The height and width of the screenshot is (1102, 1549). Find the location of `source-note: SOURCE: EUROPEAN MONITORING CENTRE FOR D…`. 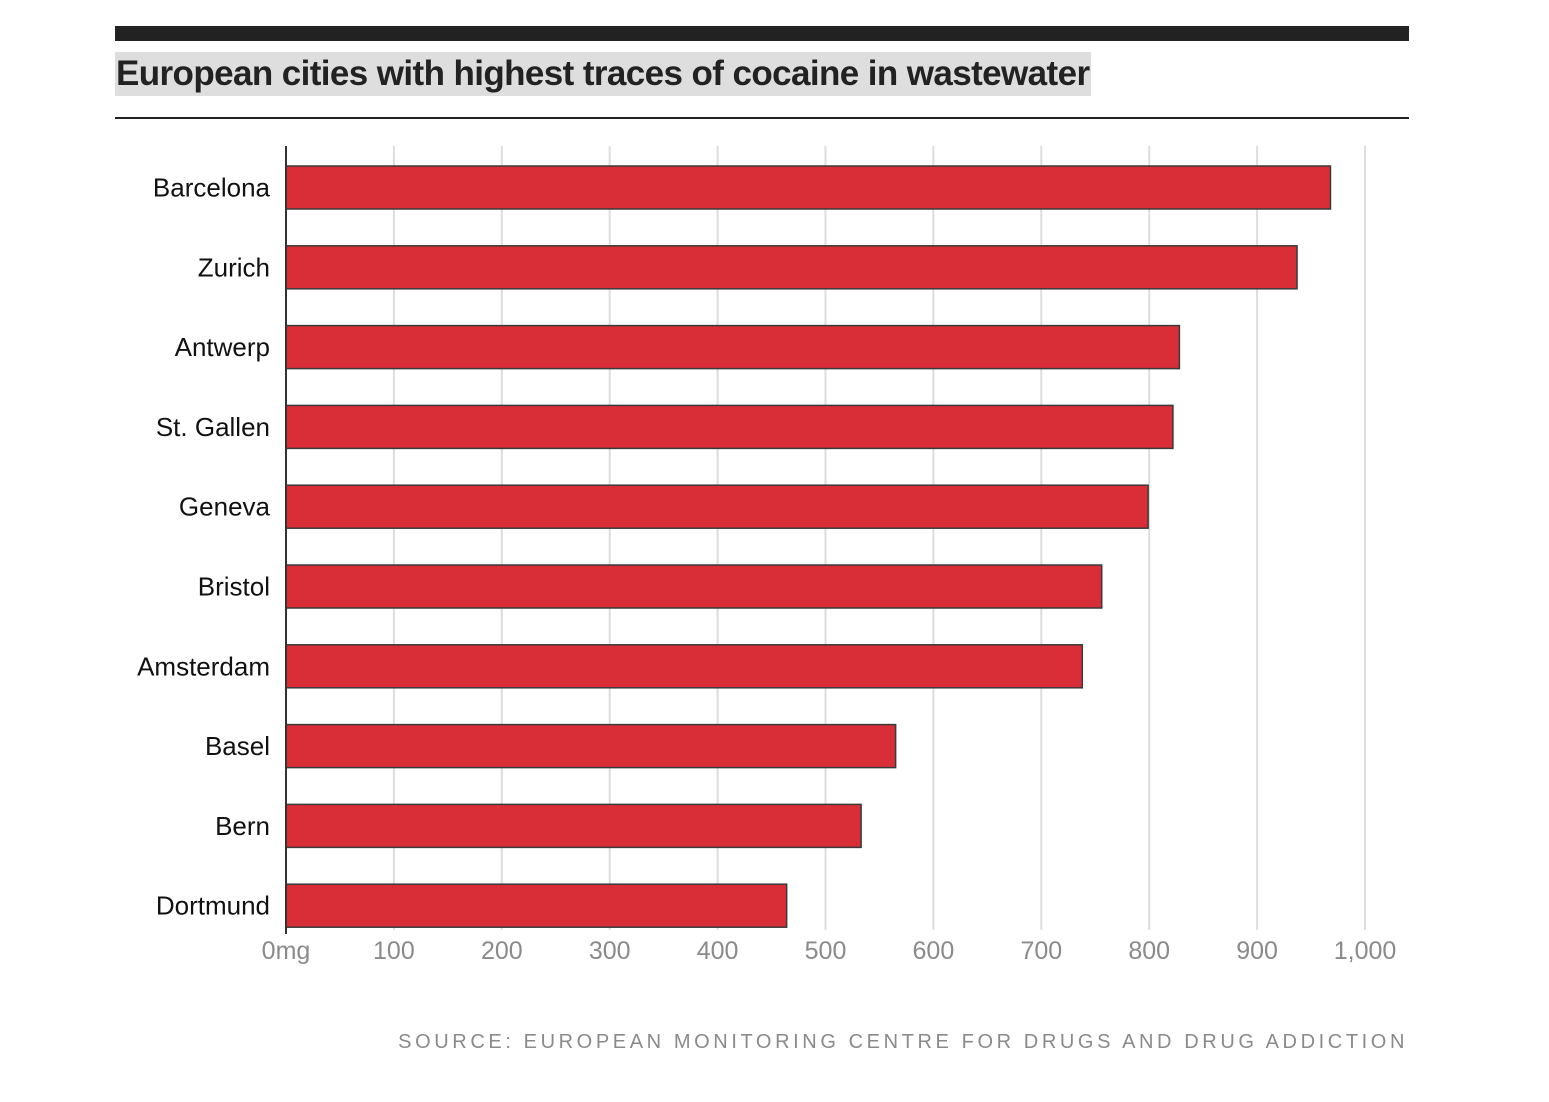

source-note: SOURCE: EUROPEAN MONITORING CENTRE FOR D… is located at coordinates (903, 1042).